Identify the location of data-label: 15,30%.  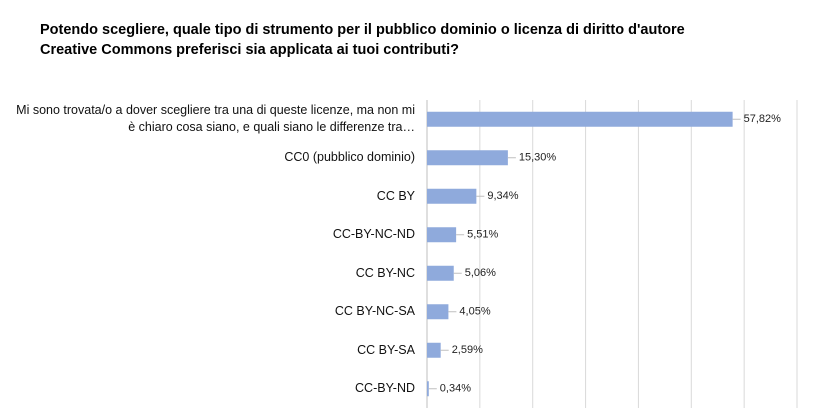
(538, 158).